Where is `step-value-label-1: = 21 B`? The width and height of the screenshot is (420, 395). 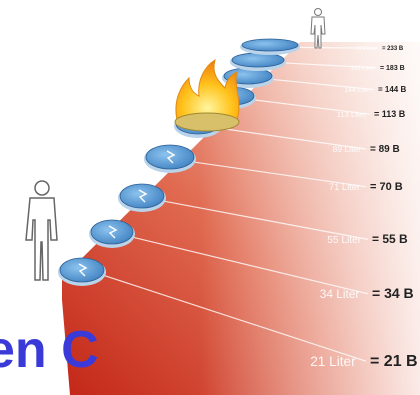 step-value-label-1: = 21 B is located at coordinates (394, 361).